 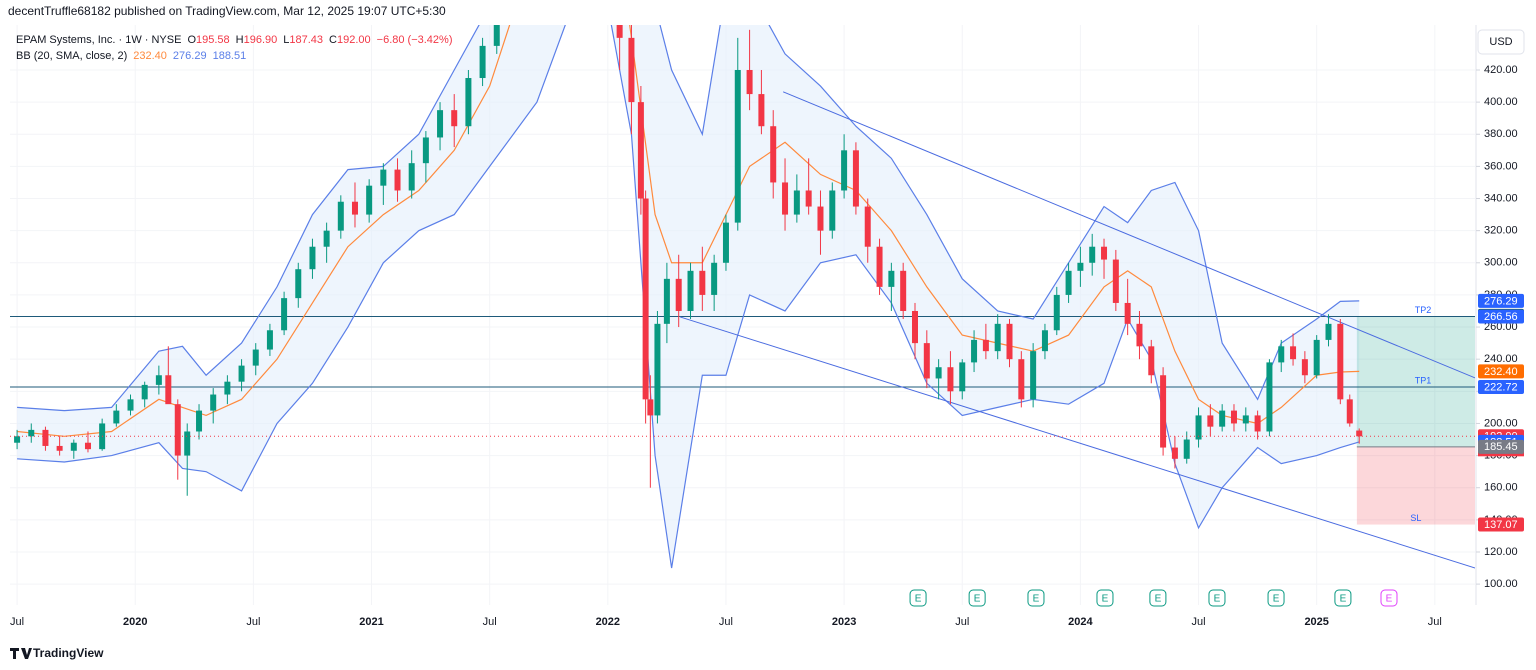 What do you see at coordinates (68, 653) in the screenshot?
I see `footer-brand: TradingView` at bounding box center [68, 653].